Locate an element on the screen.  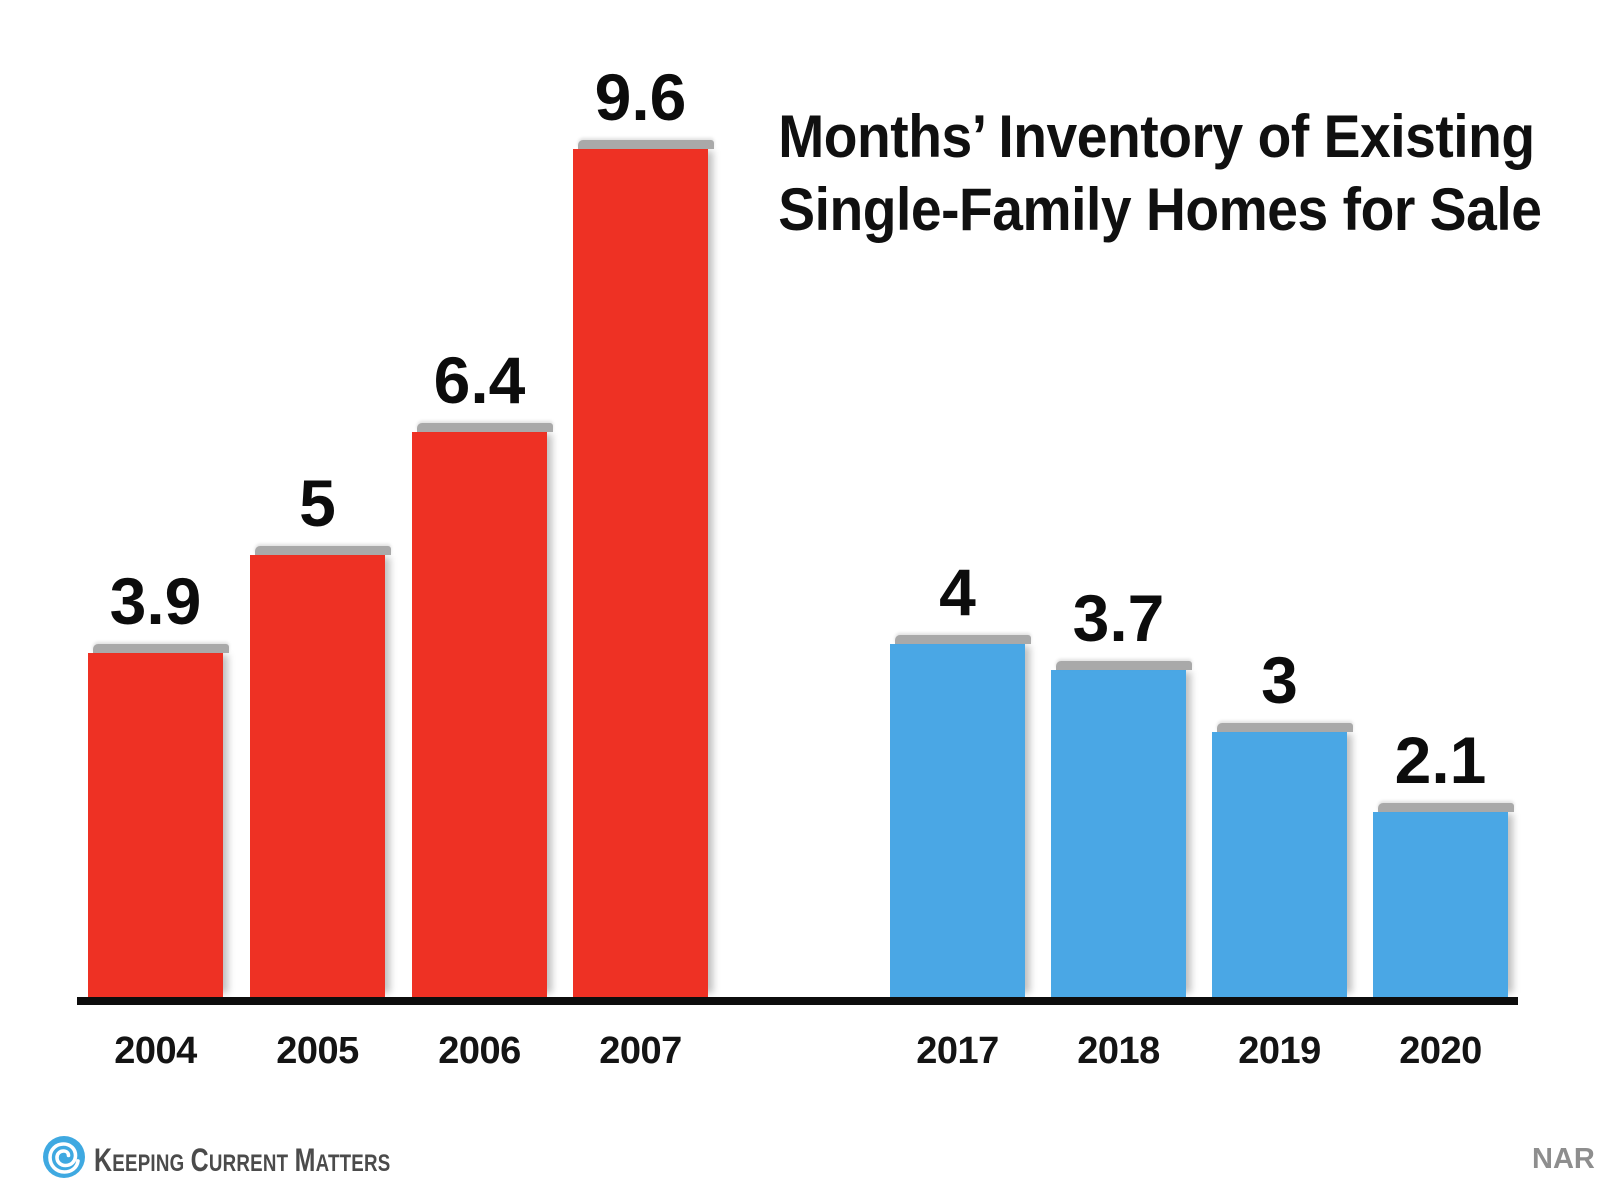
x-axis-label-2004: 2004 is located at coordinates (155, 1051).